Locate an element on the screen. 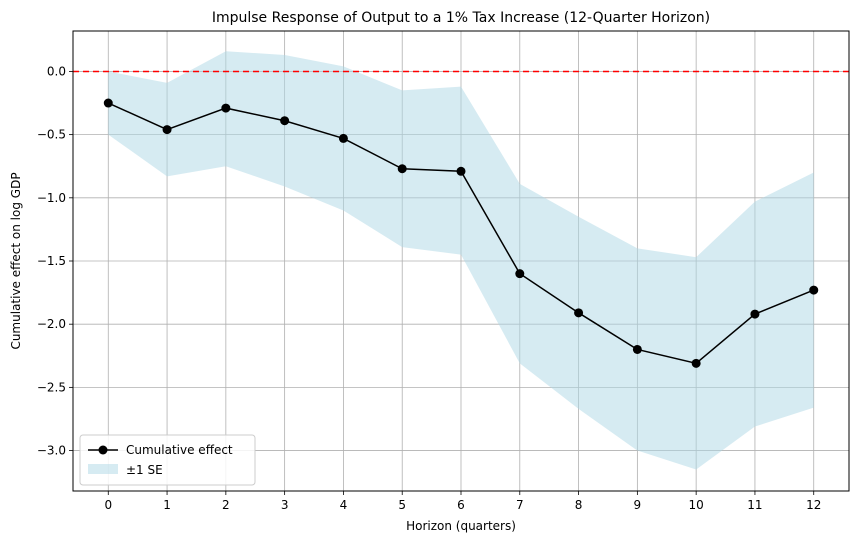  y-tick-label: −0.5 is located at coordinates (51, 135).